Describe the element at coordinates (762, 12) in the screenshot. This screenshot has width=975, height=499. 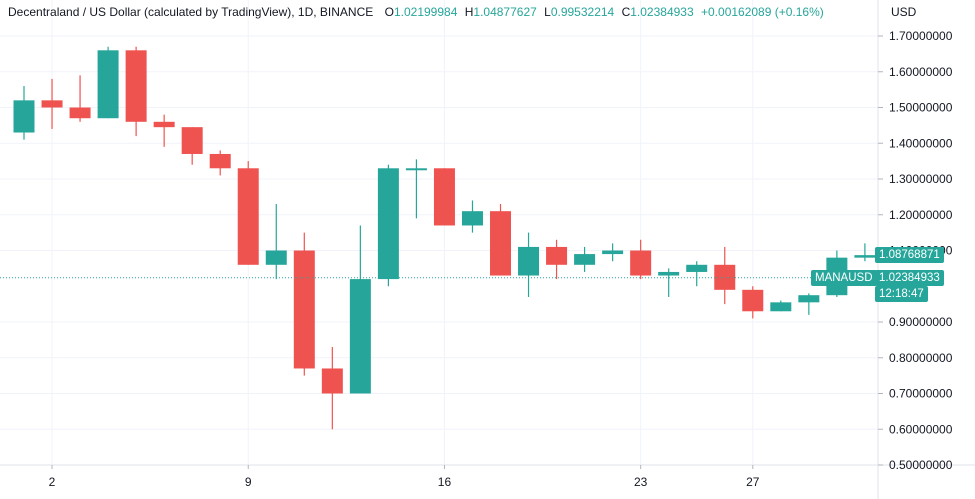
I see `change-value: +0.00162089 (+0.16%)` at that location.